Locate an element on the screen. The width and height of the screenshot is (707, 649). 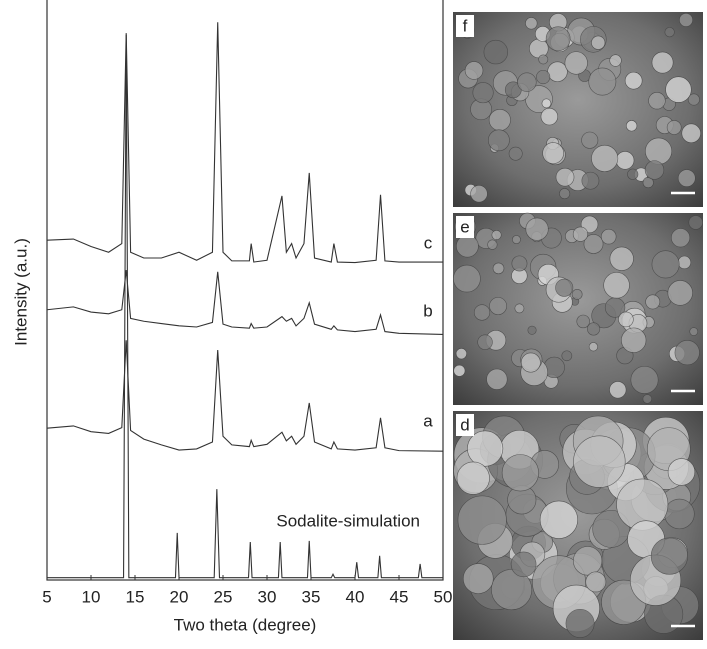
panel-label: f is located at coordinates (465, 25).